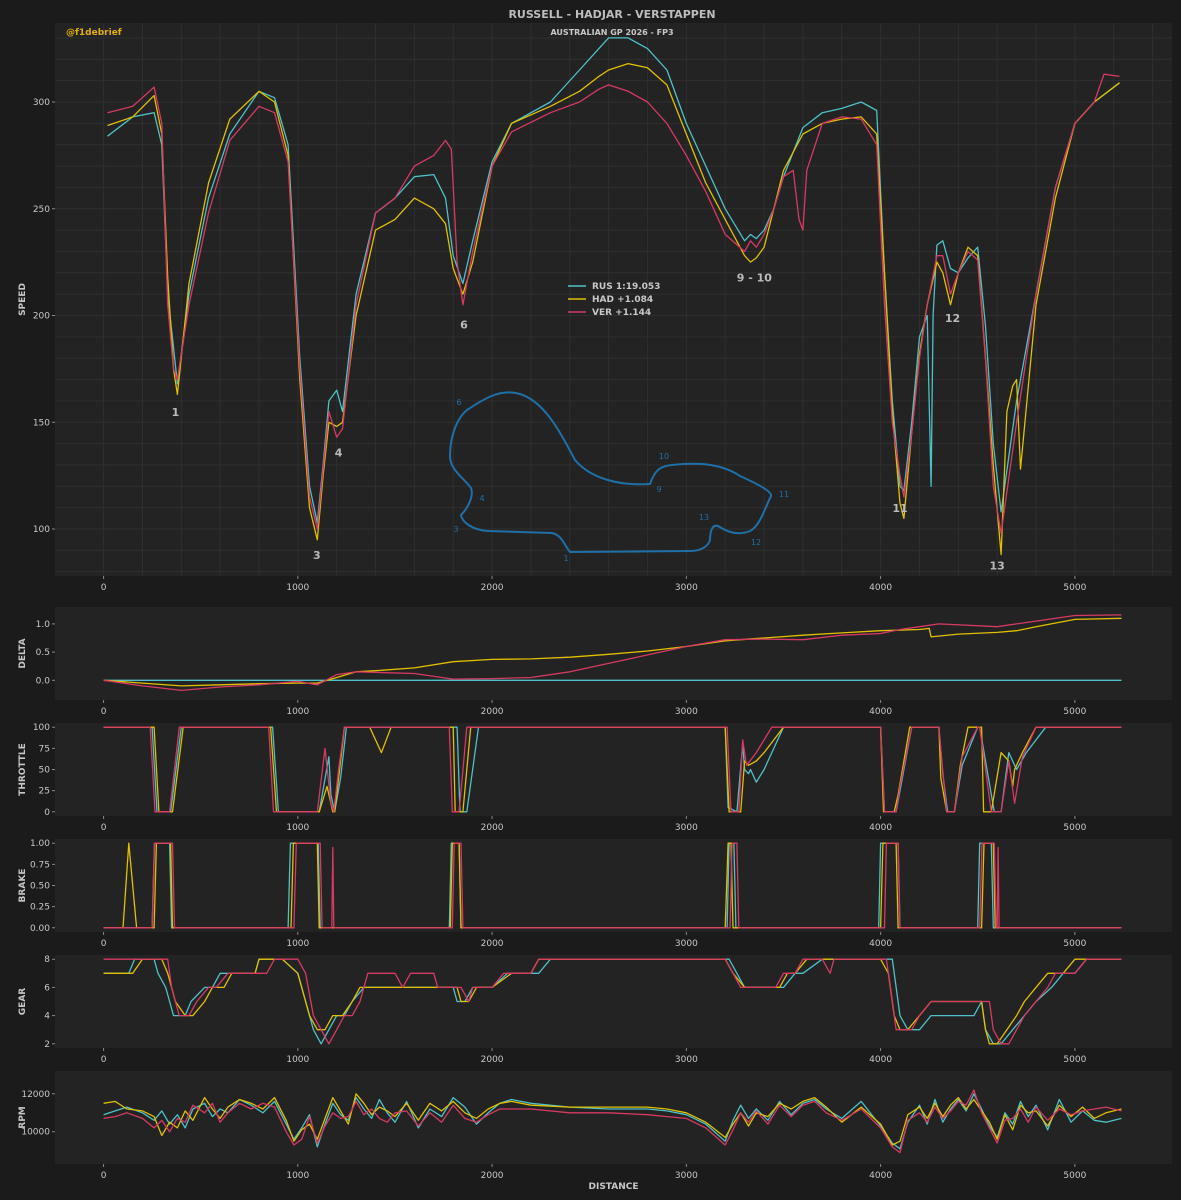 The width and height of the screenshot is (1181, 1200). I want to click on legend-entry: HAD +1.084, so click(622, 300).